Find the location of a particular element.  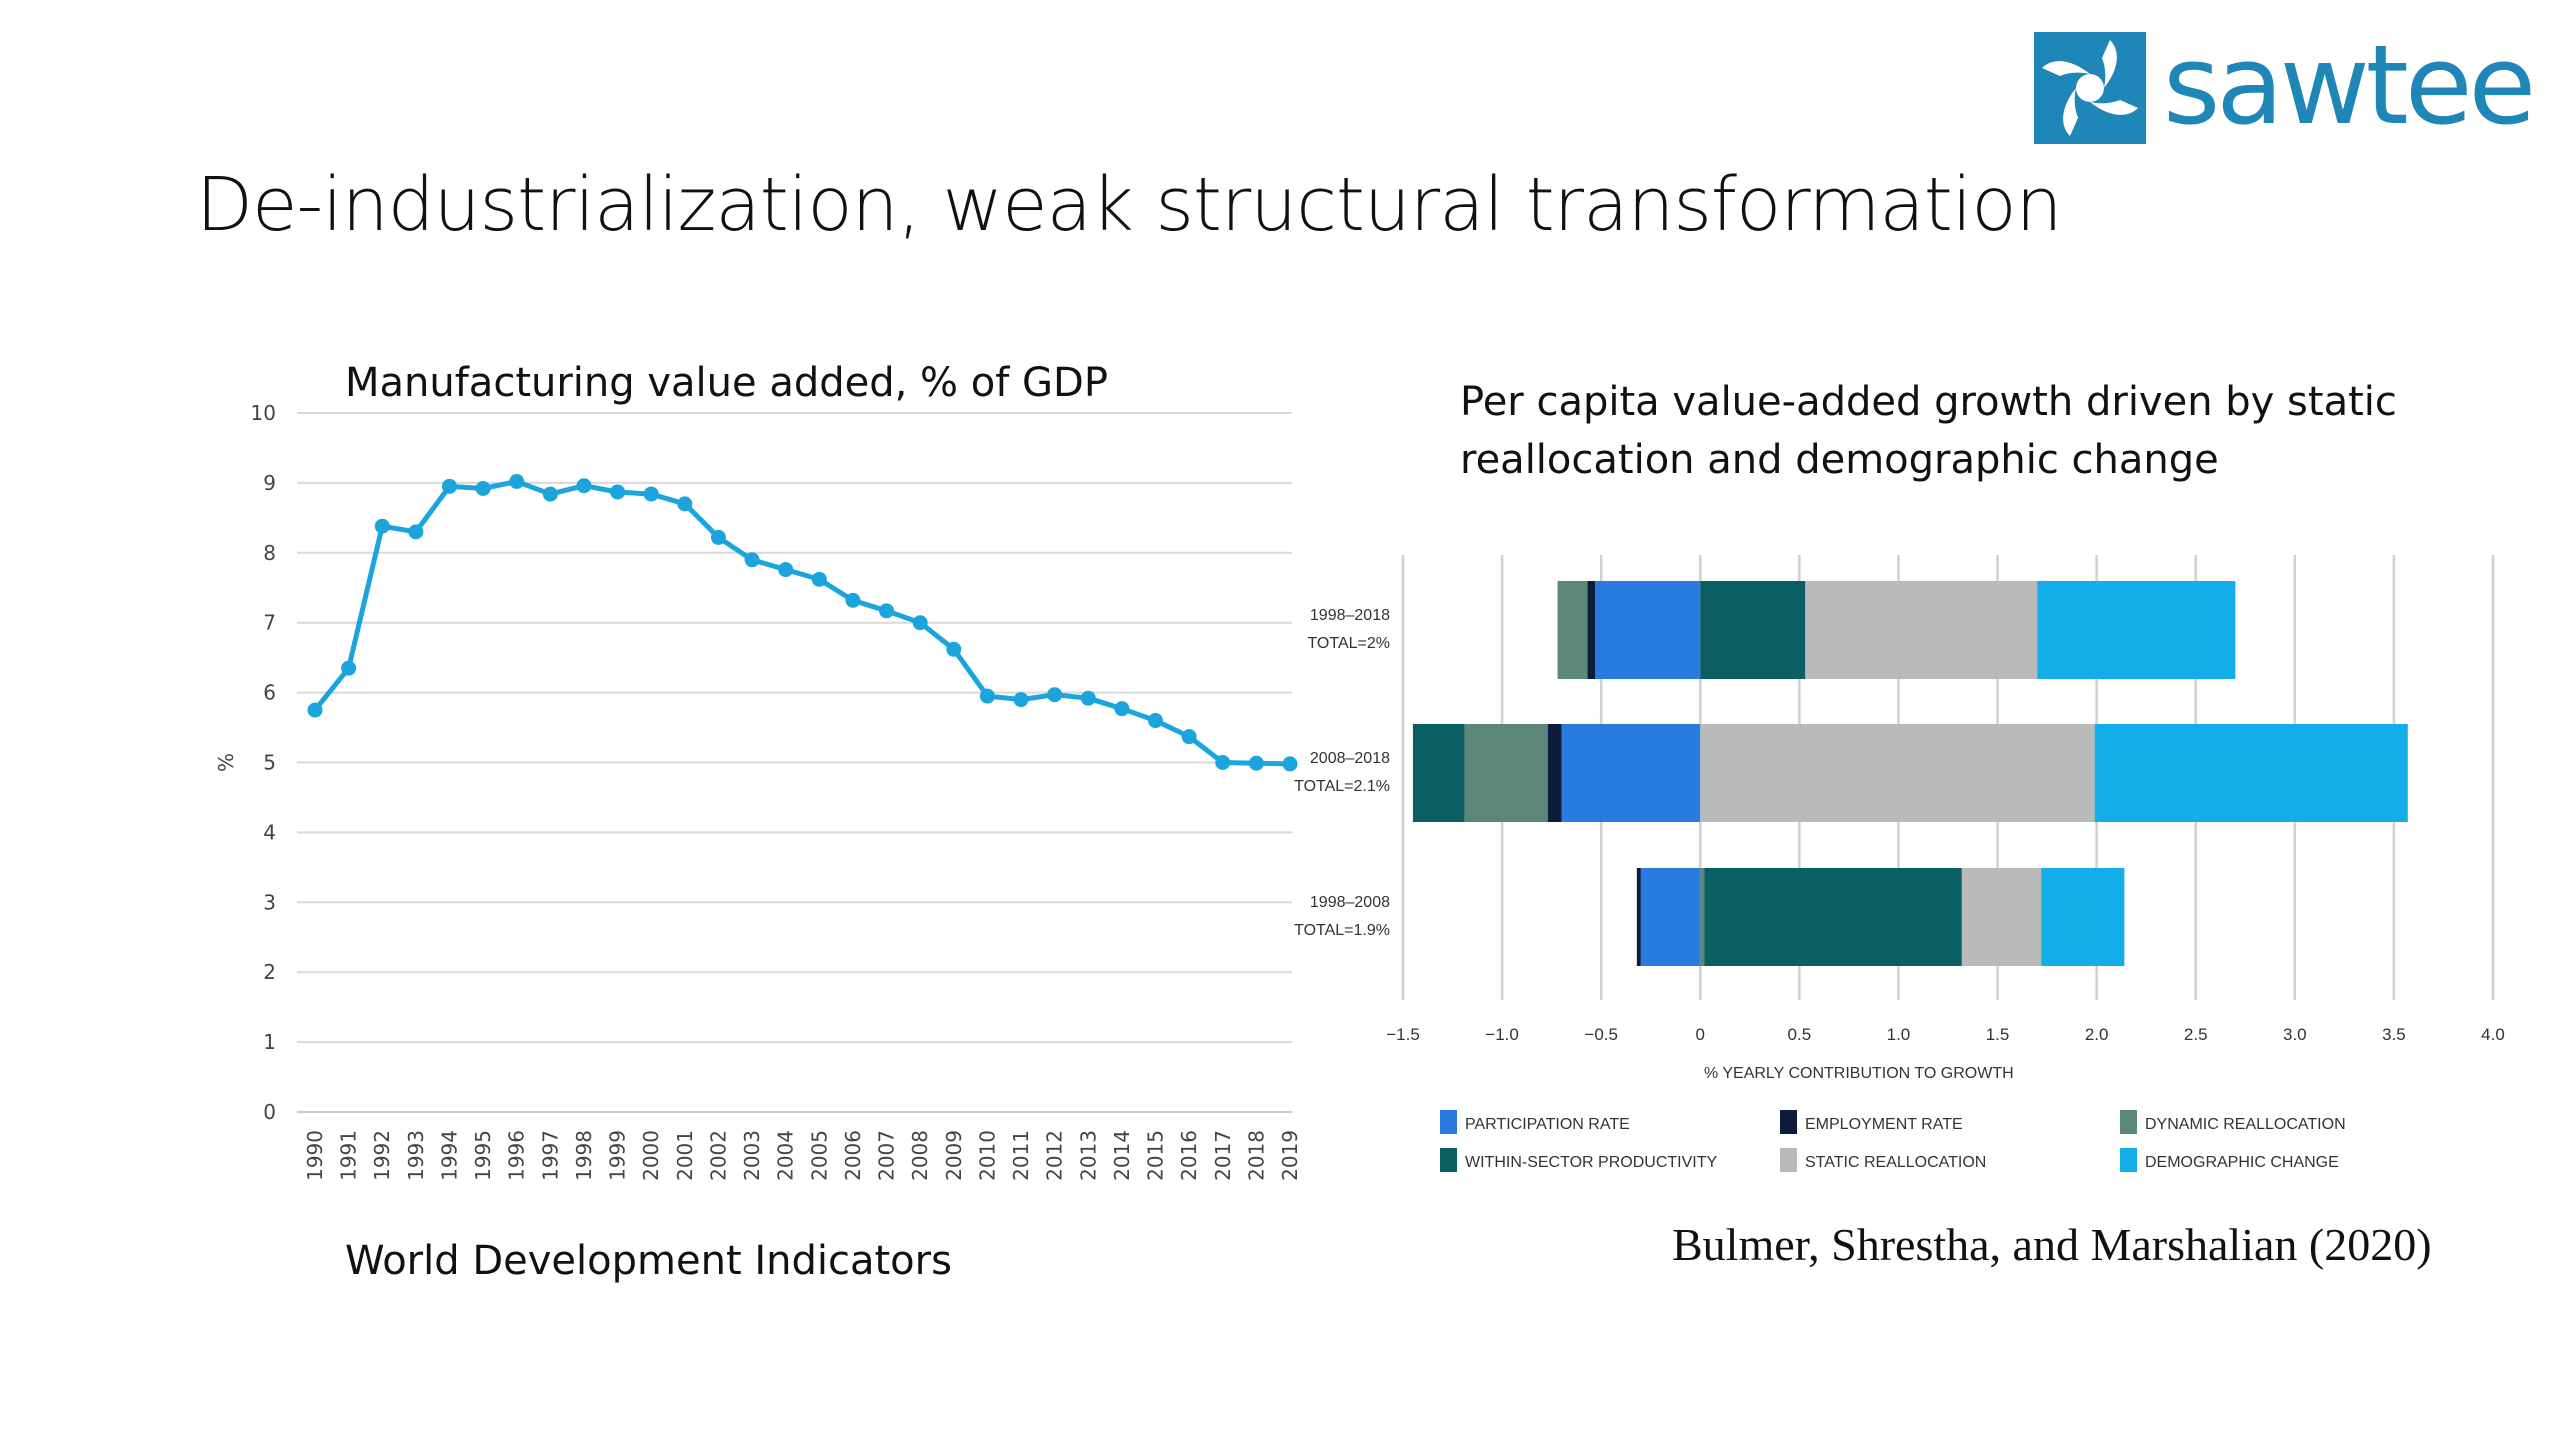

x-tick-label: 2006 is located at coordinates (853, 1155).